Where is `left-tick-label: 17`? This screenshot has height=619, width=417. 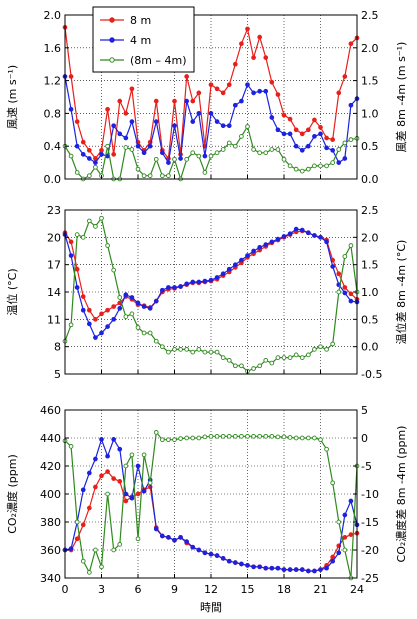
left-tick-label: 17 is located at coordinates (54, 265).